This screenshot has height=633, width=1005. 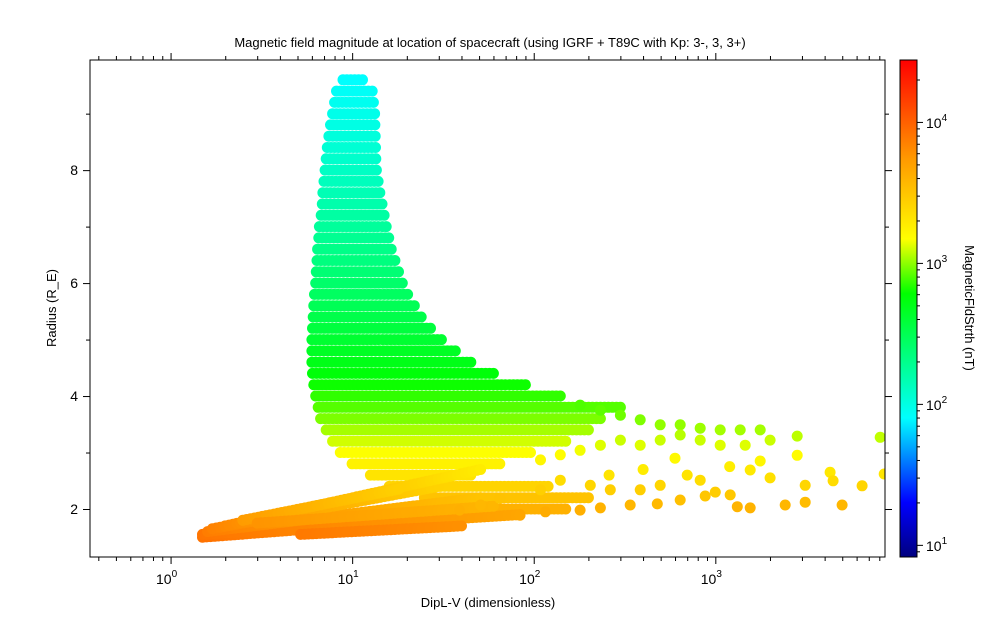 I want to click on x-tick-label: 10³, so click(x=712, y=578).